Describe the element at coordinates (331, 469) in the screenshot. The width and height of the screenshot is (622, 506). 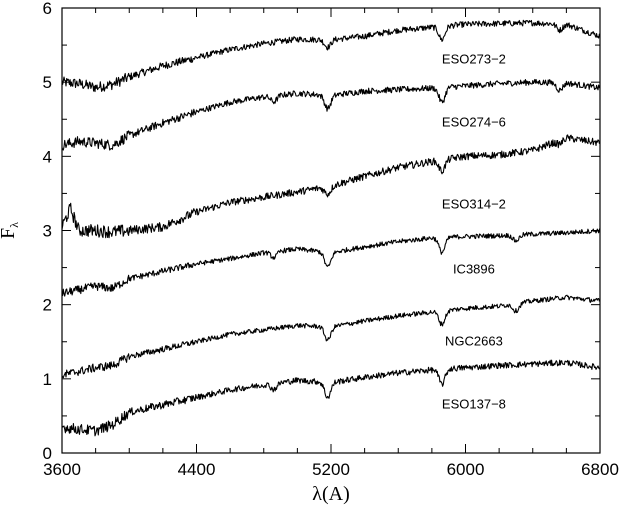
I see `x-tick-label: 5200` at that location.